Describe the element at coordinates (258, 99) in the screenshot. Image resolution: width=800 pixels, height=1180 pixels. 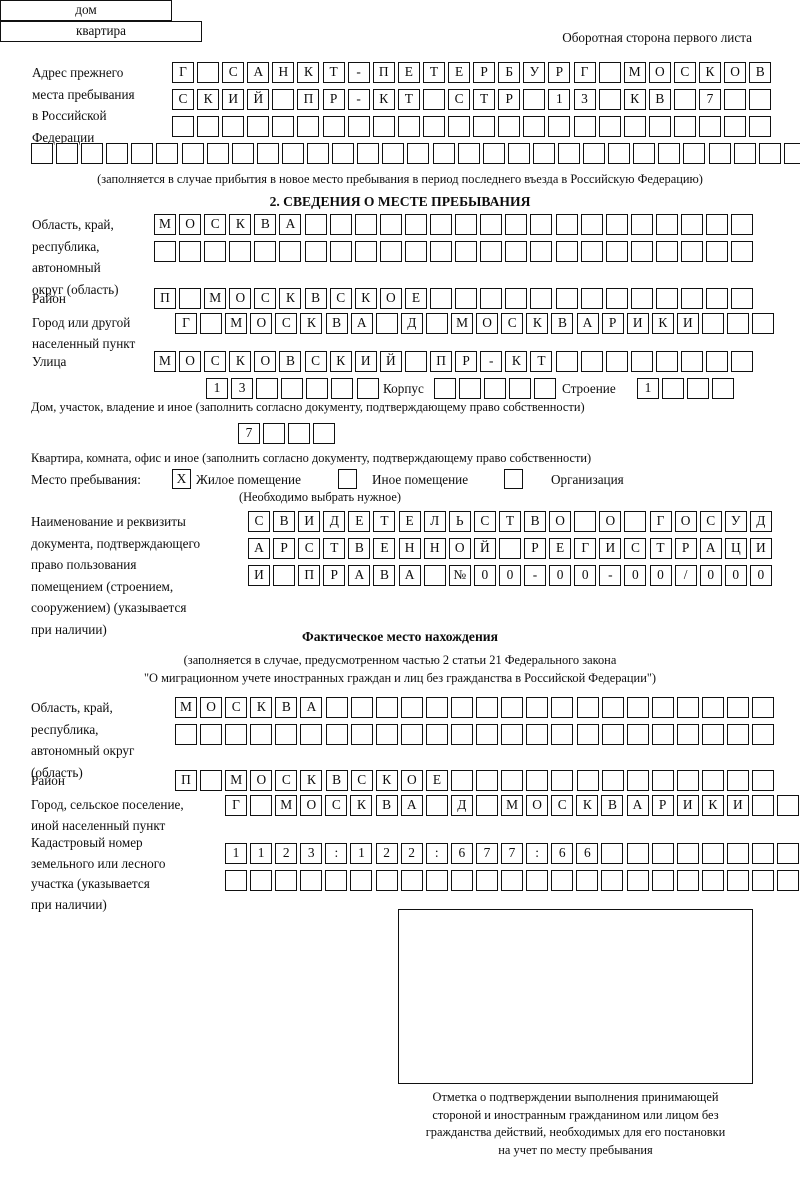
I see `char-cell: Й` at that location.